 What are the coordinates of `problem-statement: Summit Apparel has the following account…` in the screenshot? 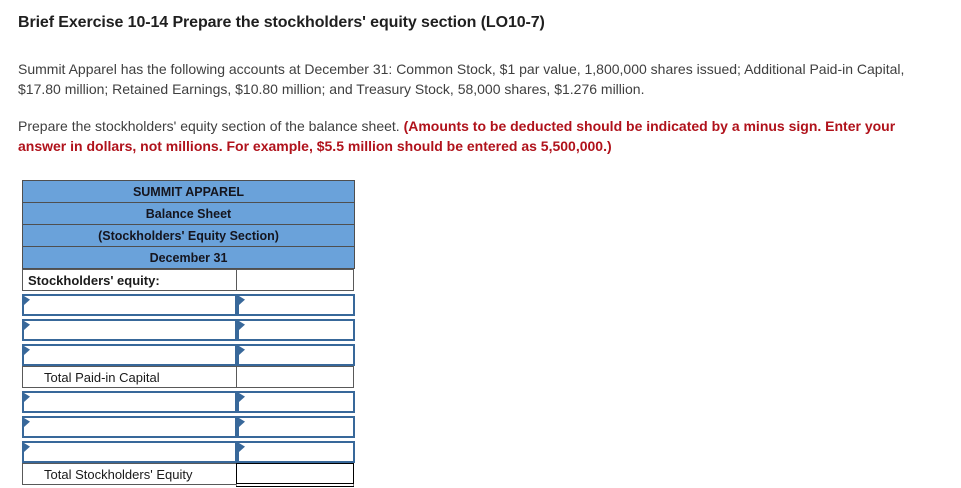 It's located at (461, 79).